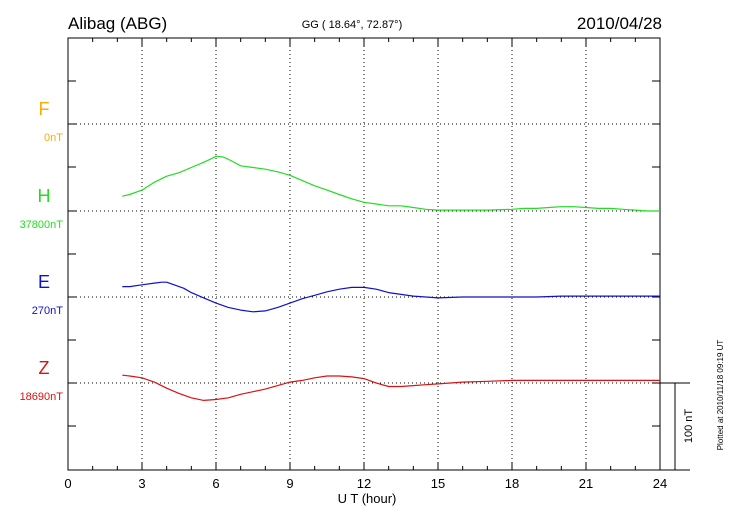  What do you see at coordinates (47, 311) in the screenshot?
I see `channel-baseline-e: 270nT` at bounding box center [47, 311].